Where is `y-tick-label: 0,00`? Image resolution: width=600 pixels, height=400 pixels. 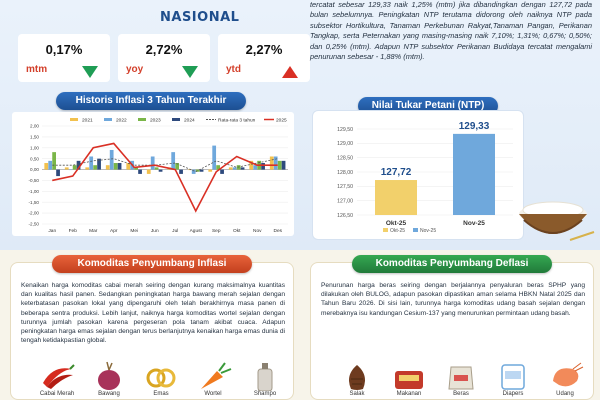 y-tick-label: 0,00 is located at coordinates (34, 169).